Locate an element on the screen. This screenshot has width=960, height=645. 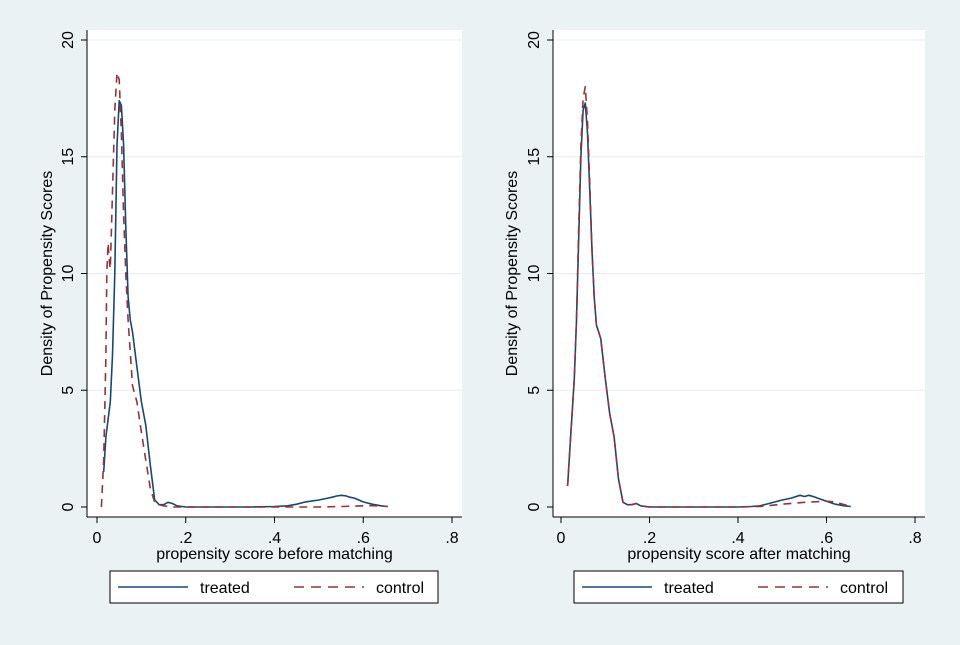
x-axis-title: propensity score before matching is located at coordinates (274, 554).